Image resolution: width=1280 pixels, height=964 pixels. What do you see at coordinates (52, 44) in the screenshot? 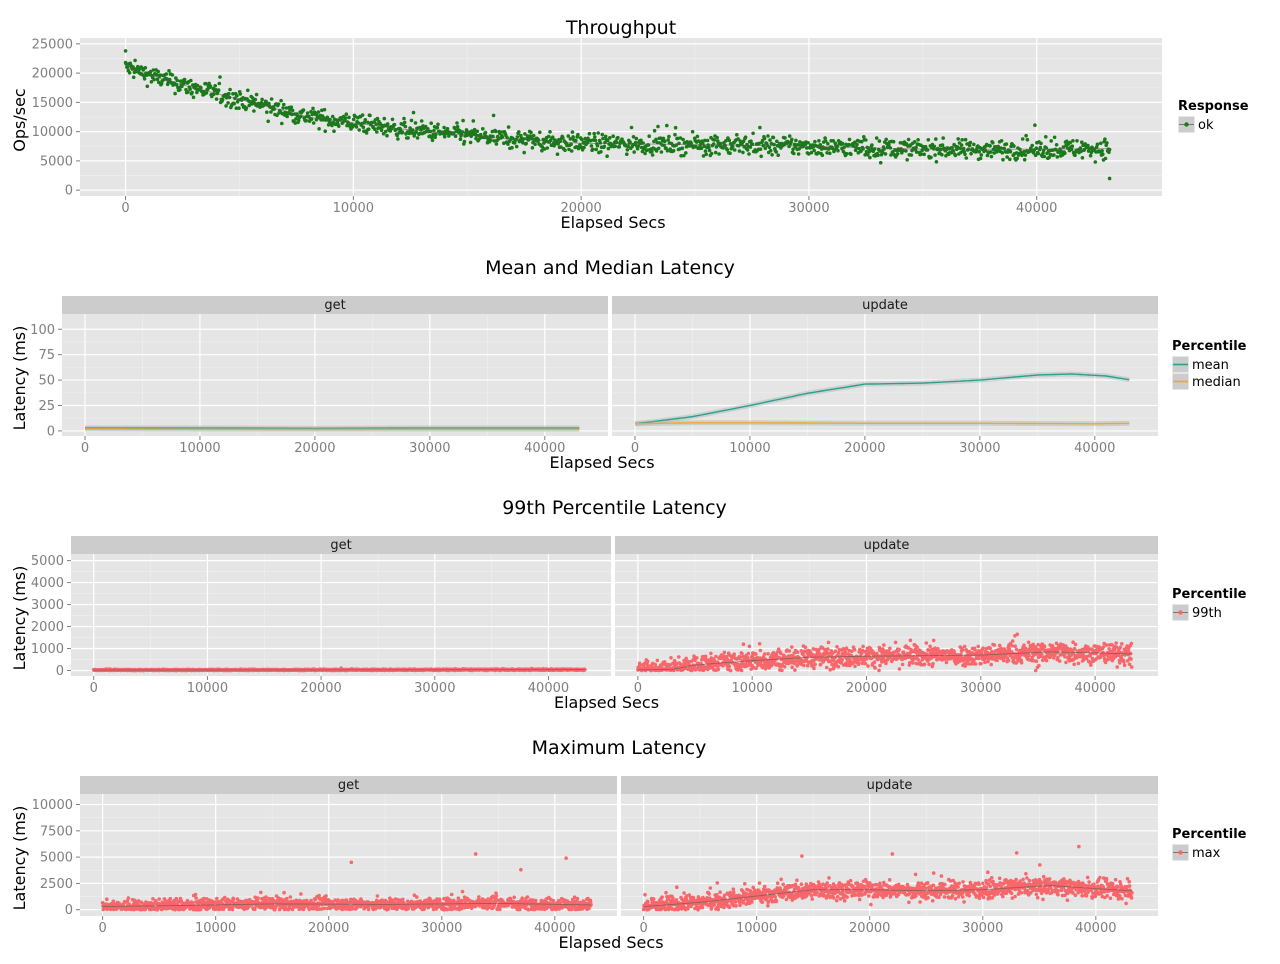
I see `y-tick-label: 25000` at bounding box center [52, 44].